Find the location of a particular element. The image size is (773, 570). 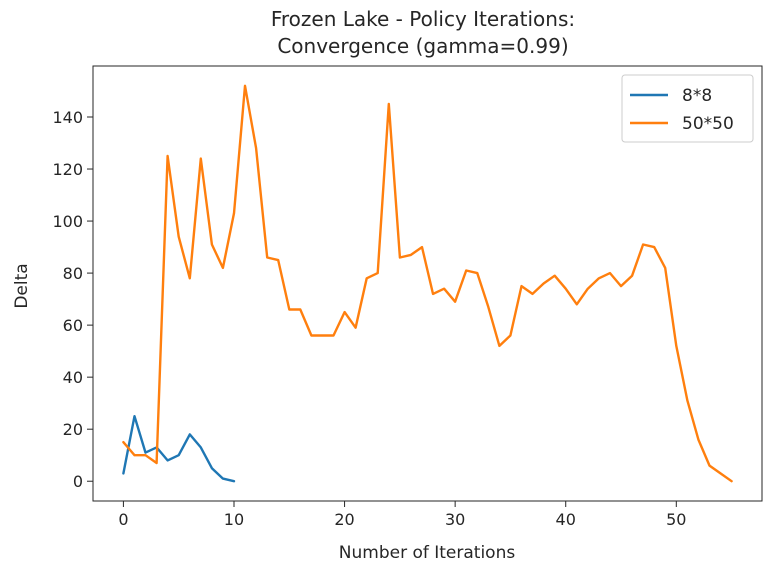

chart-title-line-1: Frozen Lake - Policy Iterations: is located at coordinates (423, 19).